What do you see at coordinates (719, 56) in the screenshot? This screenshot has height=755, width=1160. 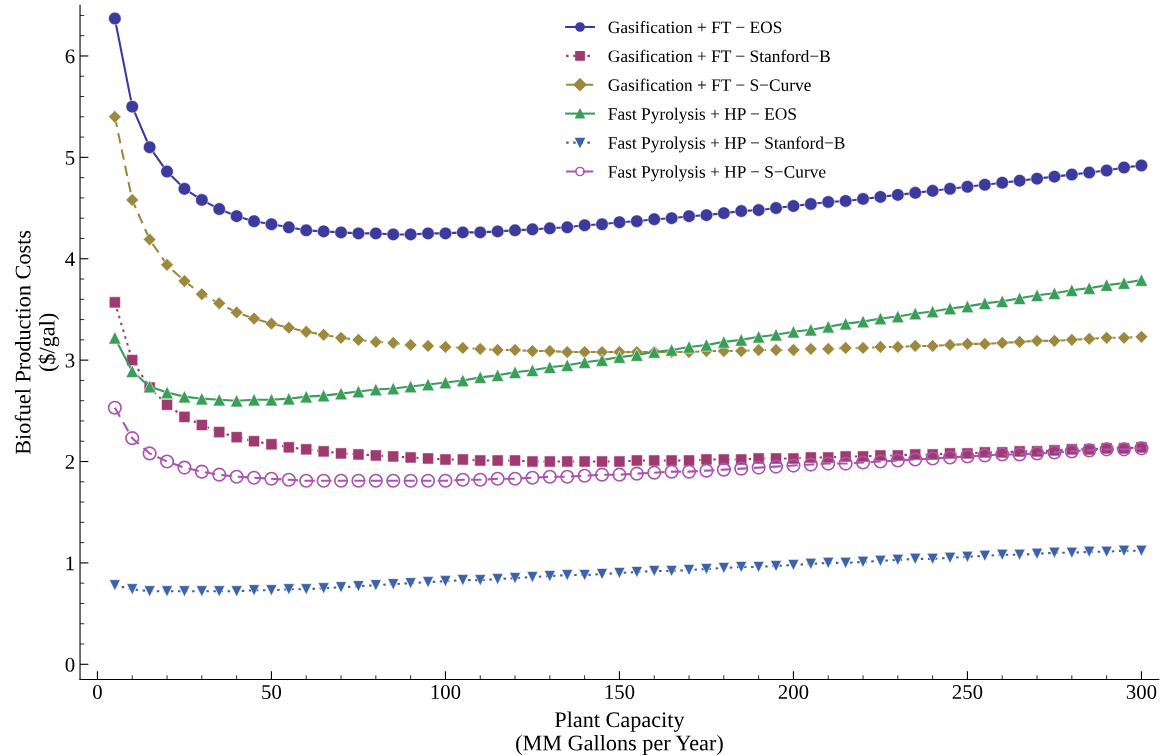 I see `legend-label: Gasification + FT − Stanford−B` at bounding box center [719, 56].